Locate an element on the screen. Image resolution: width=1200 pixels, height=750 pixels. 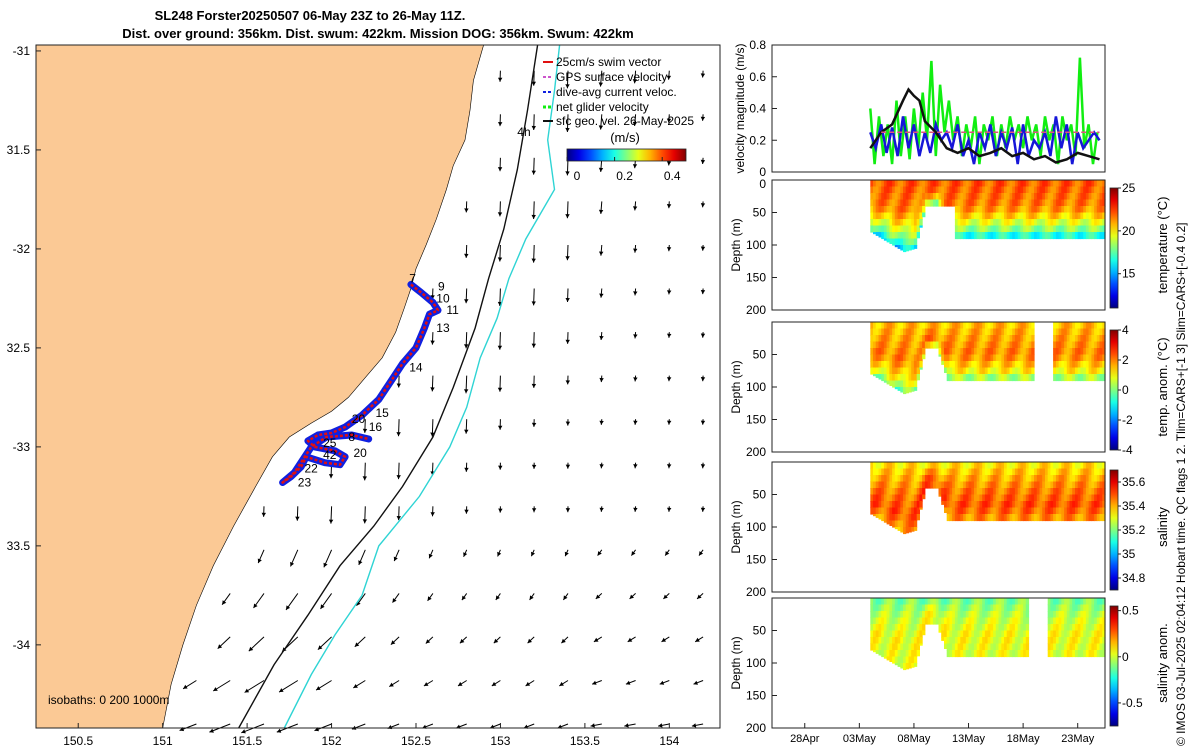
velocity-y-tick-label: 0 is located at coordinates (762, 172).